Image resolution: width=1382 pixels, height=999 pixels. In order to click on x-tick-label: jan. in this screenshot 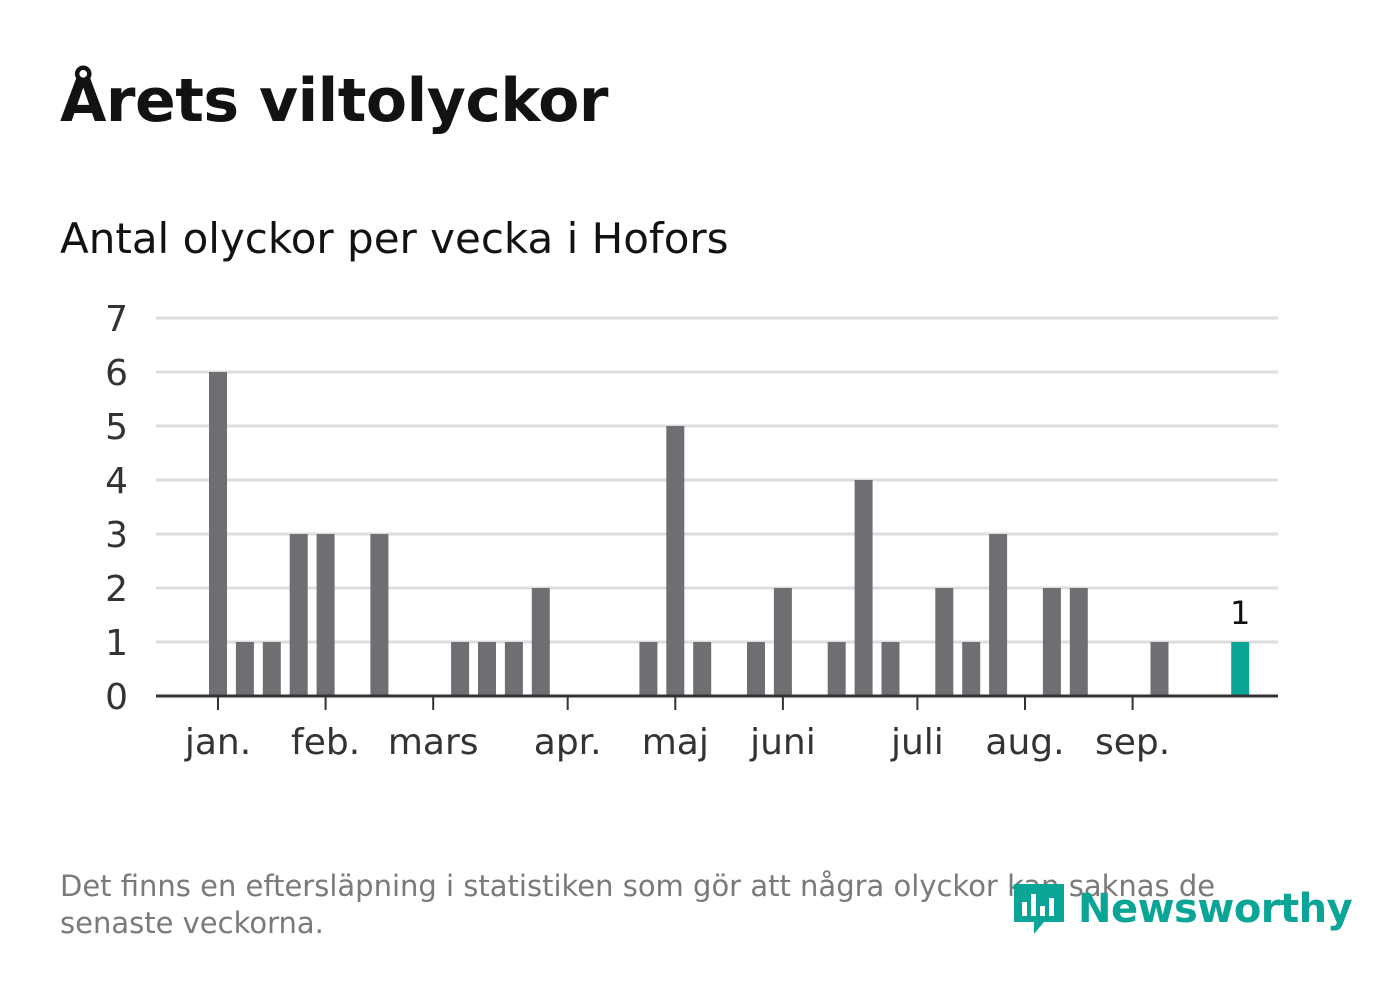, I will do `click(217, 742)`.